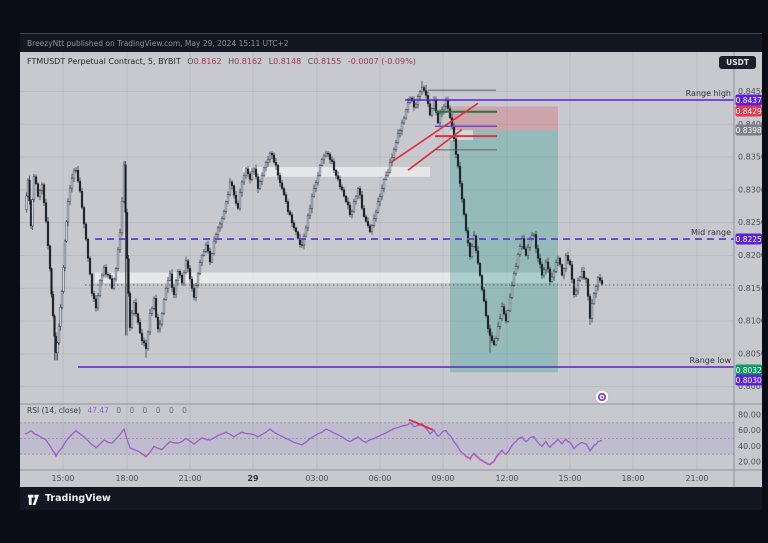 The width and height of the screenshot is (768, 543). Describe the element at coordinates (749, 430) in the screenshot. I see `rsi-tick-label: 60.00` at that location.